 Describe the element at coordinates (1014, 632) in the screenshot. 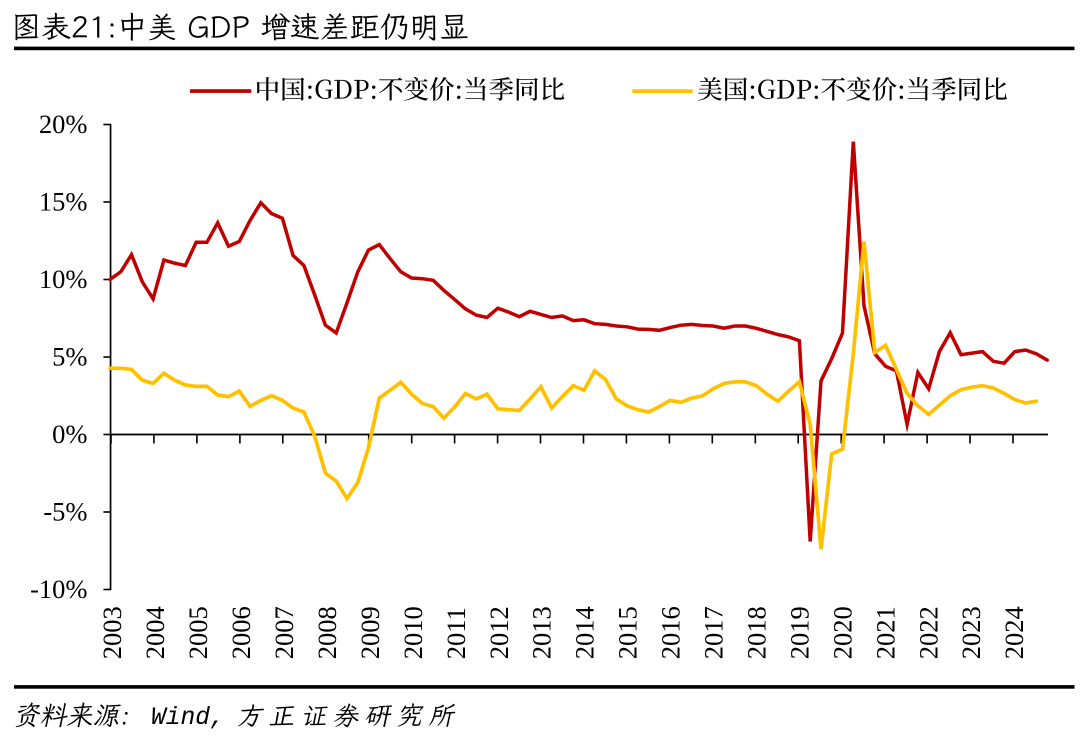

I see `svg-text: 2024` at that location.